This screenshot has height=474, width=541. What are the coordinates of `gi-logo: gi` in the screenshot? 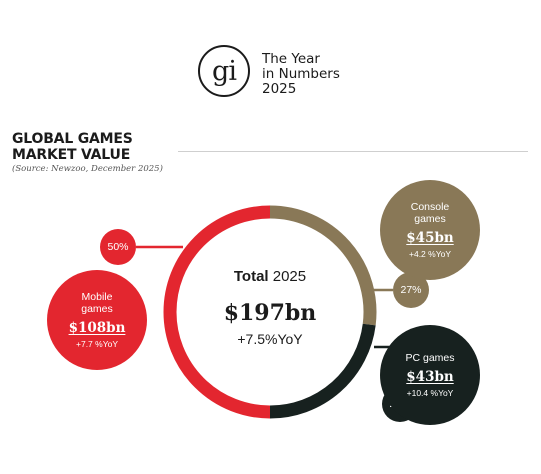 It's located at (224, 71).